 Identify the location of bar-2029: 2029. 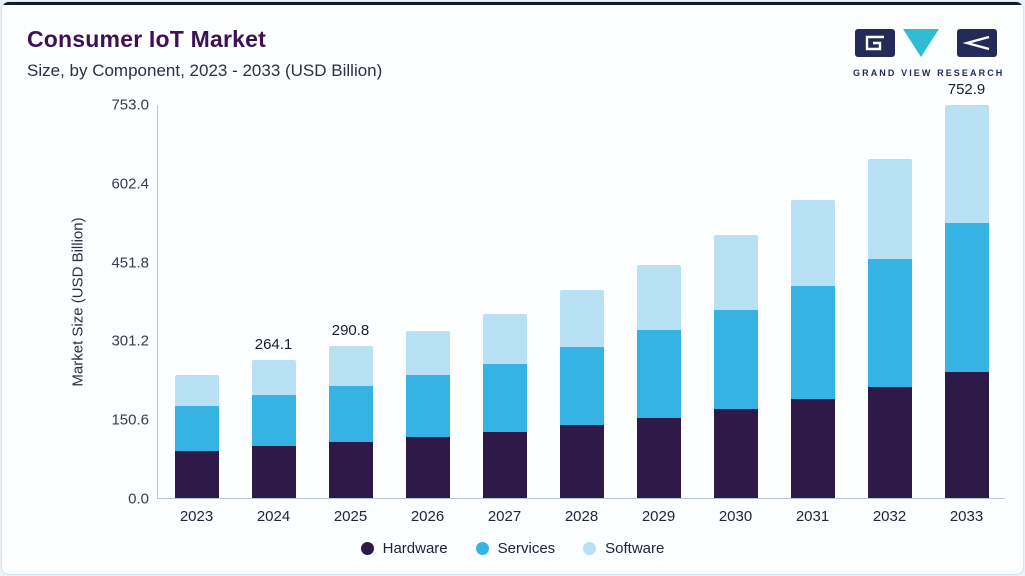
(658, 315).